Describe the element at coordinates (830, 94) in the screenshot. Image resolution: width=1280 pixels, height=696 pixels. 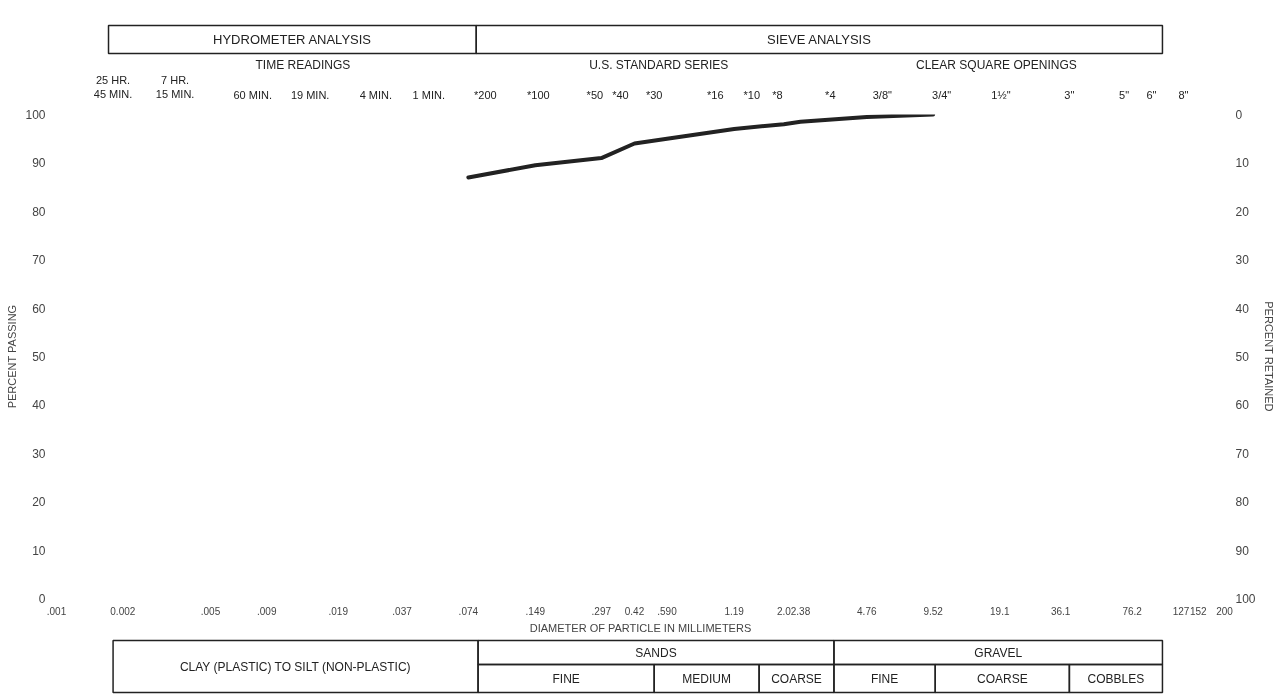
I see `text: *4` at that location.